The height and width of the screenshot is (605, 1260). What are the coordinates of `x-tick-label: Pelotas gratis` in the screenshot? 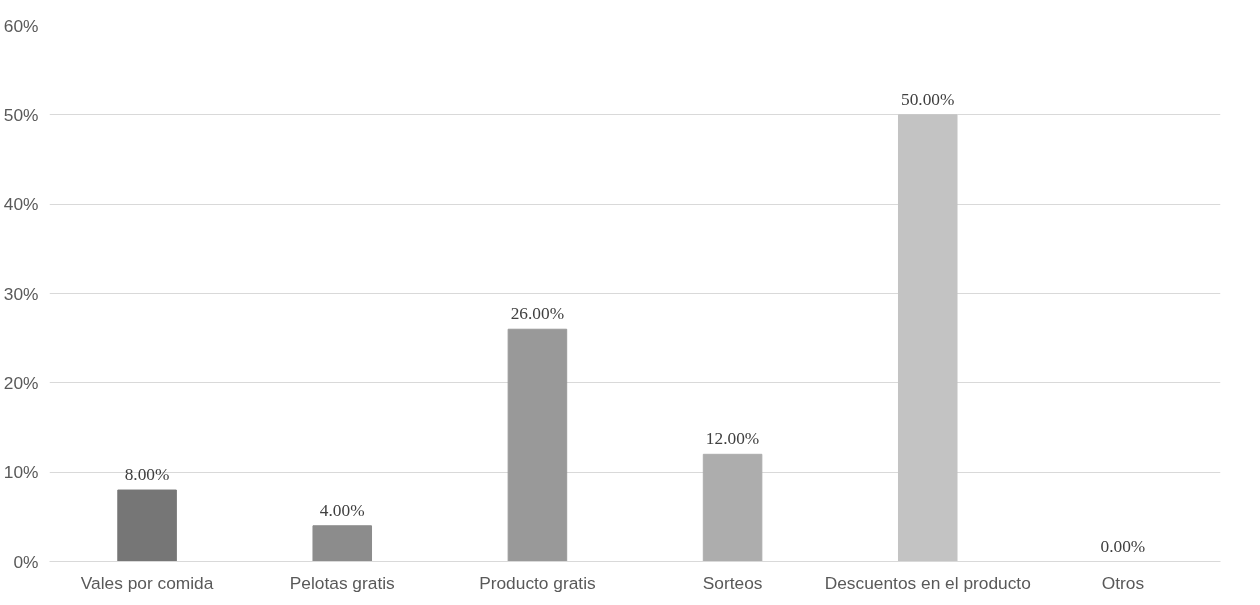 It's located at (342, 582).